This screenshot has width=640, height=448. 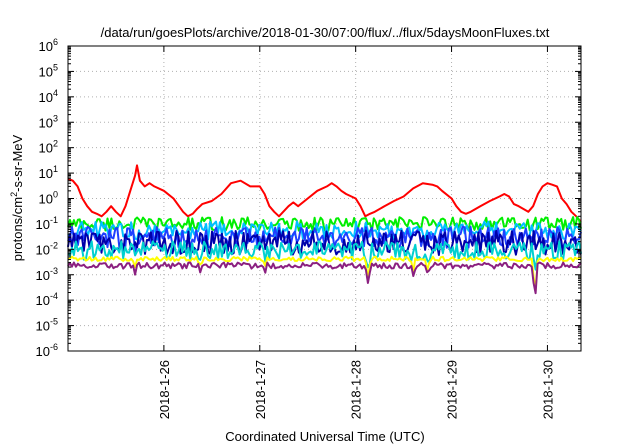 What do you see at coordinates (47, 299) in the screenshot?
I see `y-tick-label: 10⁻⁴` at bounding box center [47, 299].